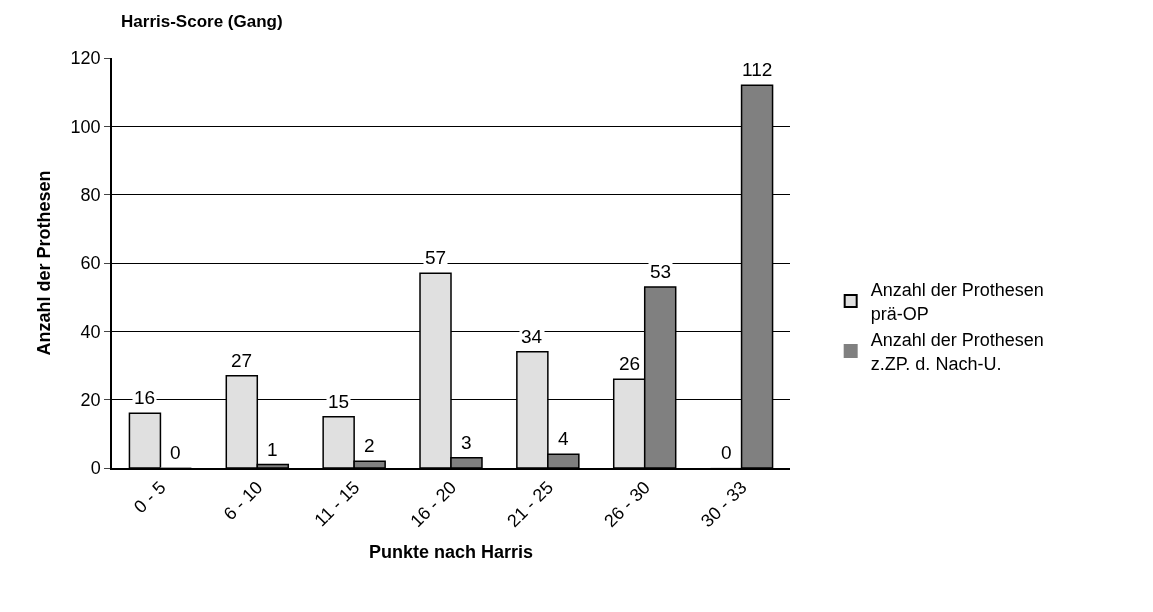  Describe the element at coordinates (530, 504) in the screenshot. I see `x-tick-label: 21 - 25` at that location.